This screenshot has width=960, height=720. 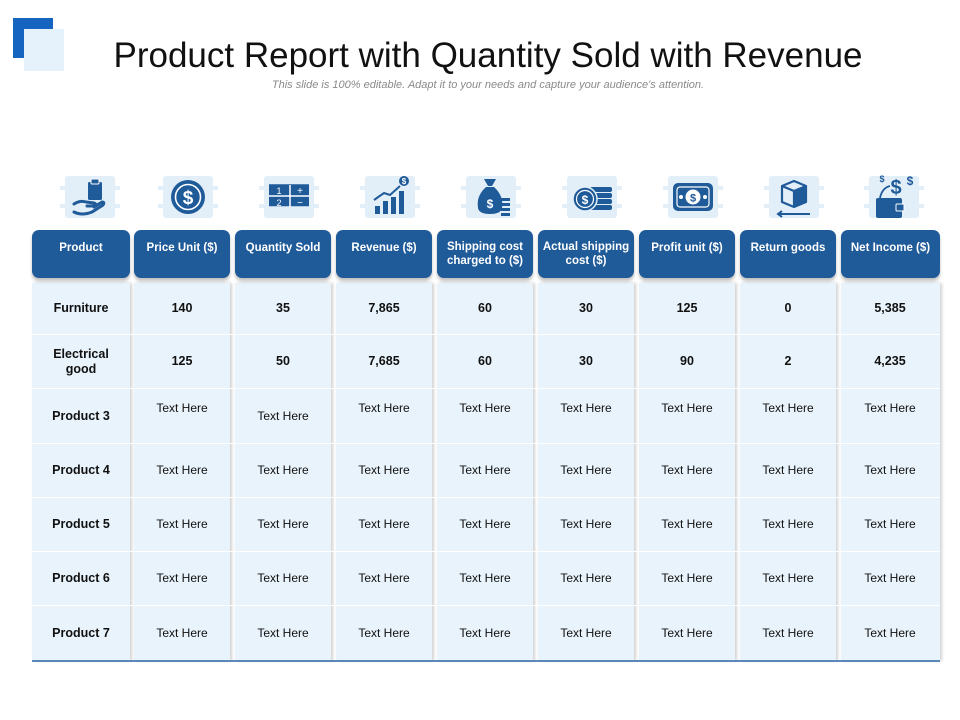 What do you see at coordinates (90, 197) in the screenshot?
I see `hand-clipboard-icon` at bounding box center [90, 197].